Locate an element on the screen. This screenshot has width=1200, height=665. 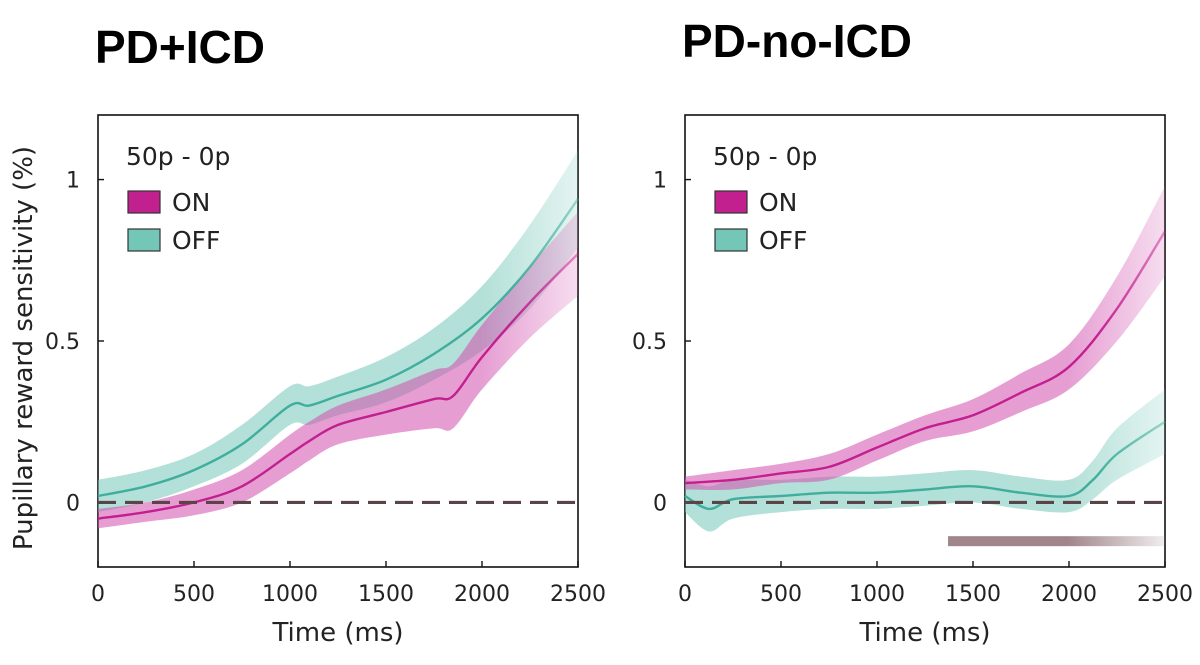
significance-bar is located at coordinates (1056, 541).